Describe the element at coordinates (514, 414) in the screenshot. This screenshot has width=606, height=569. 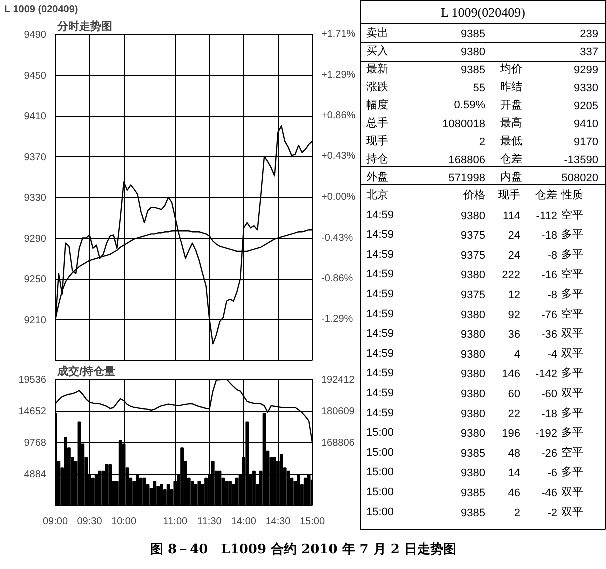
I see `text: 22` at that location.